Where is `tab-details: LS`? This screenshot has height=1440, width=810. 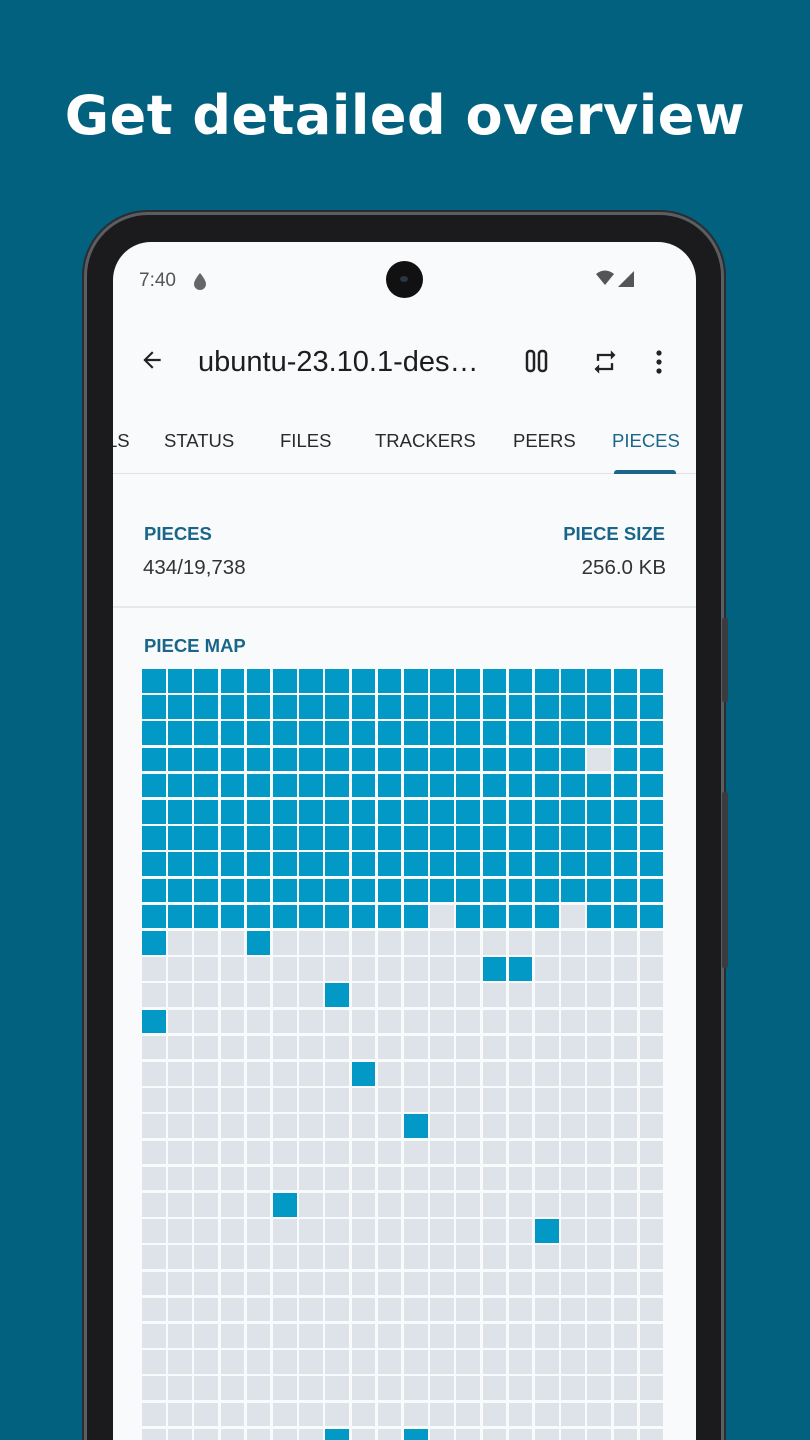 tab-details: LS is located at coordinates (121, 440).